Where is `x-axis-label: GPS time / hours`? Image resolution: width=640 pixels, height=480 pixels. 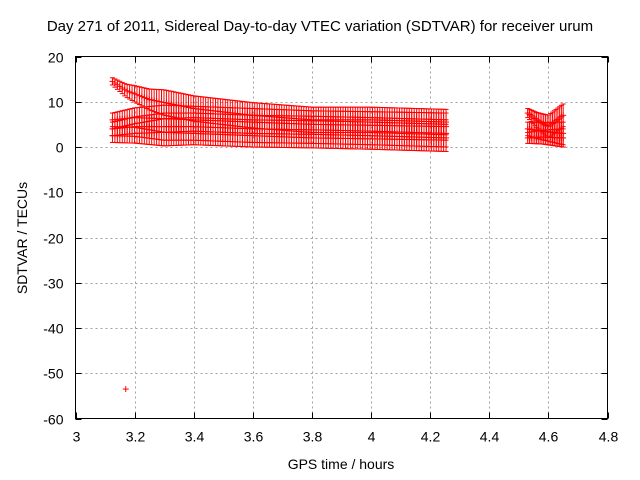
x-axis-label: GPS time / hours is located at coordinates (341, 464).